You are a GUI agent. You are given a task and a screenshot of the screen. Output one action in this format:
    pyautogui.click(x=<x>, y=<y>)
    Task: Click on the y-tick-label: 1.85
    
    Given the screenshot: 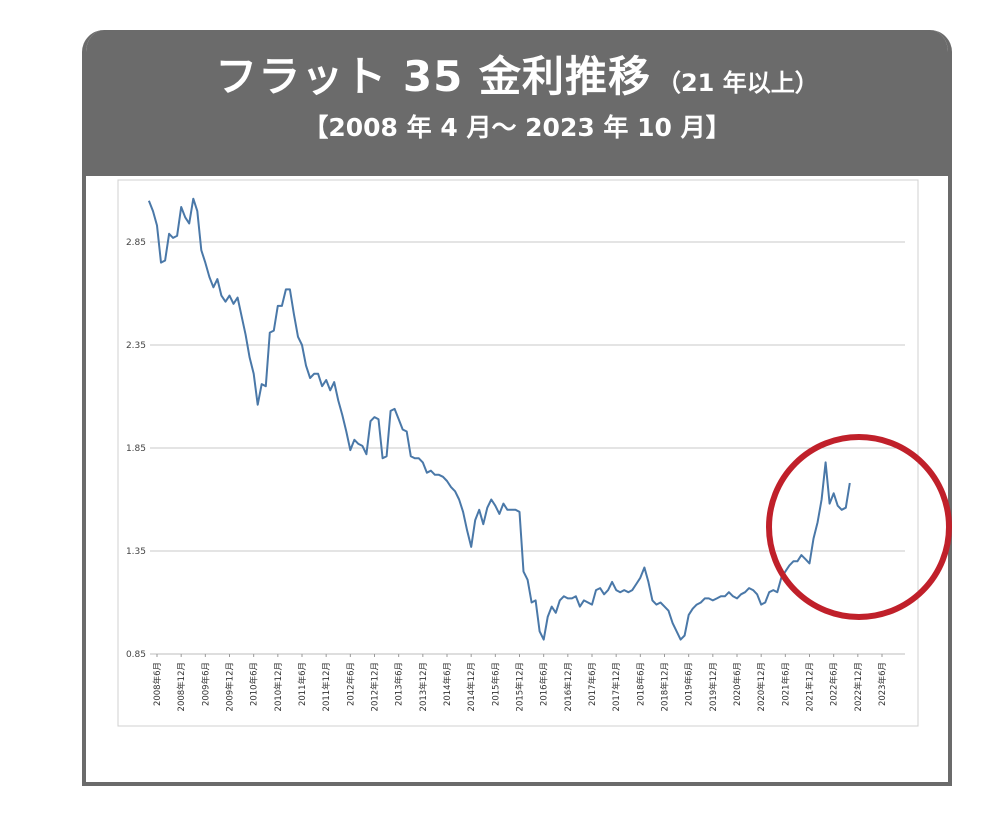 What is the action you would take?
    pyautogui.click(x=136, y=449)
    